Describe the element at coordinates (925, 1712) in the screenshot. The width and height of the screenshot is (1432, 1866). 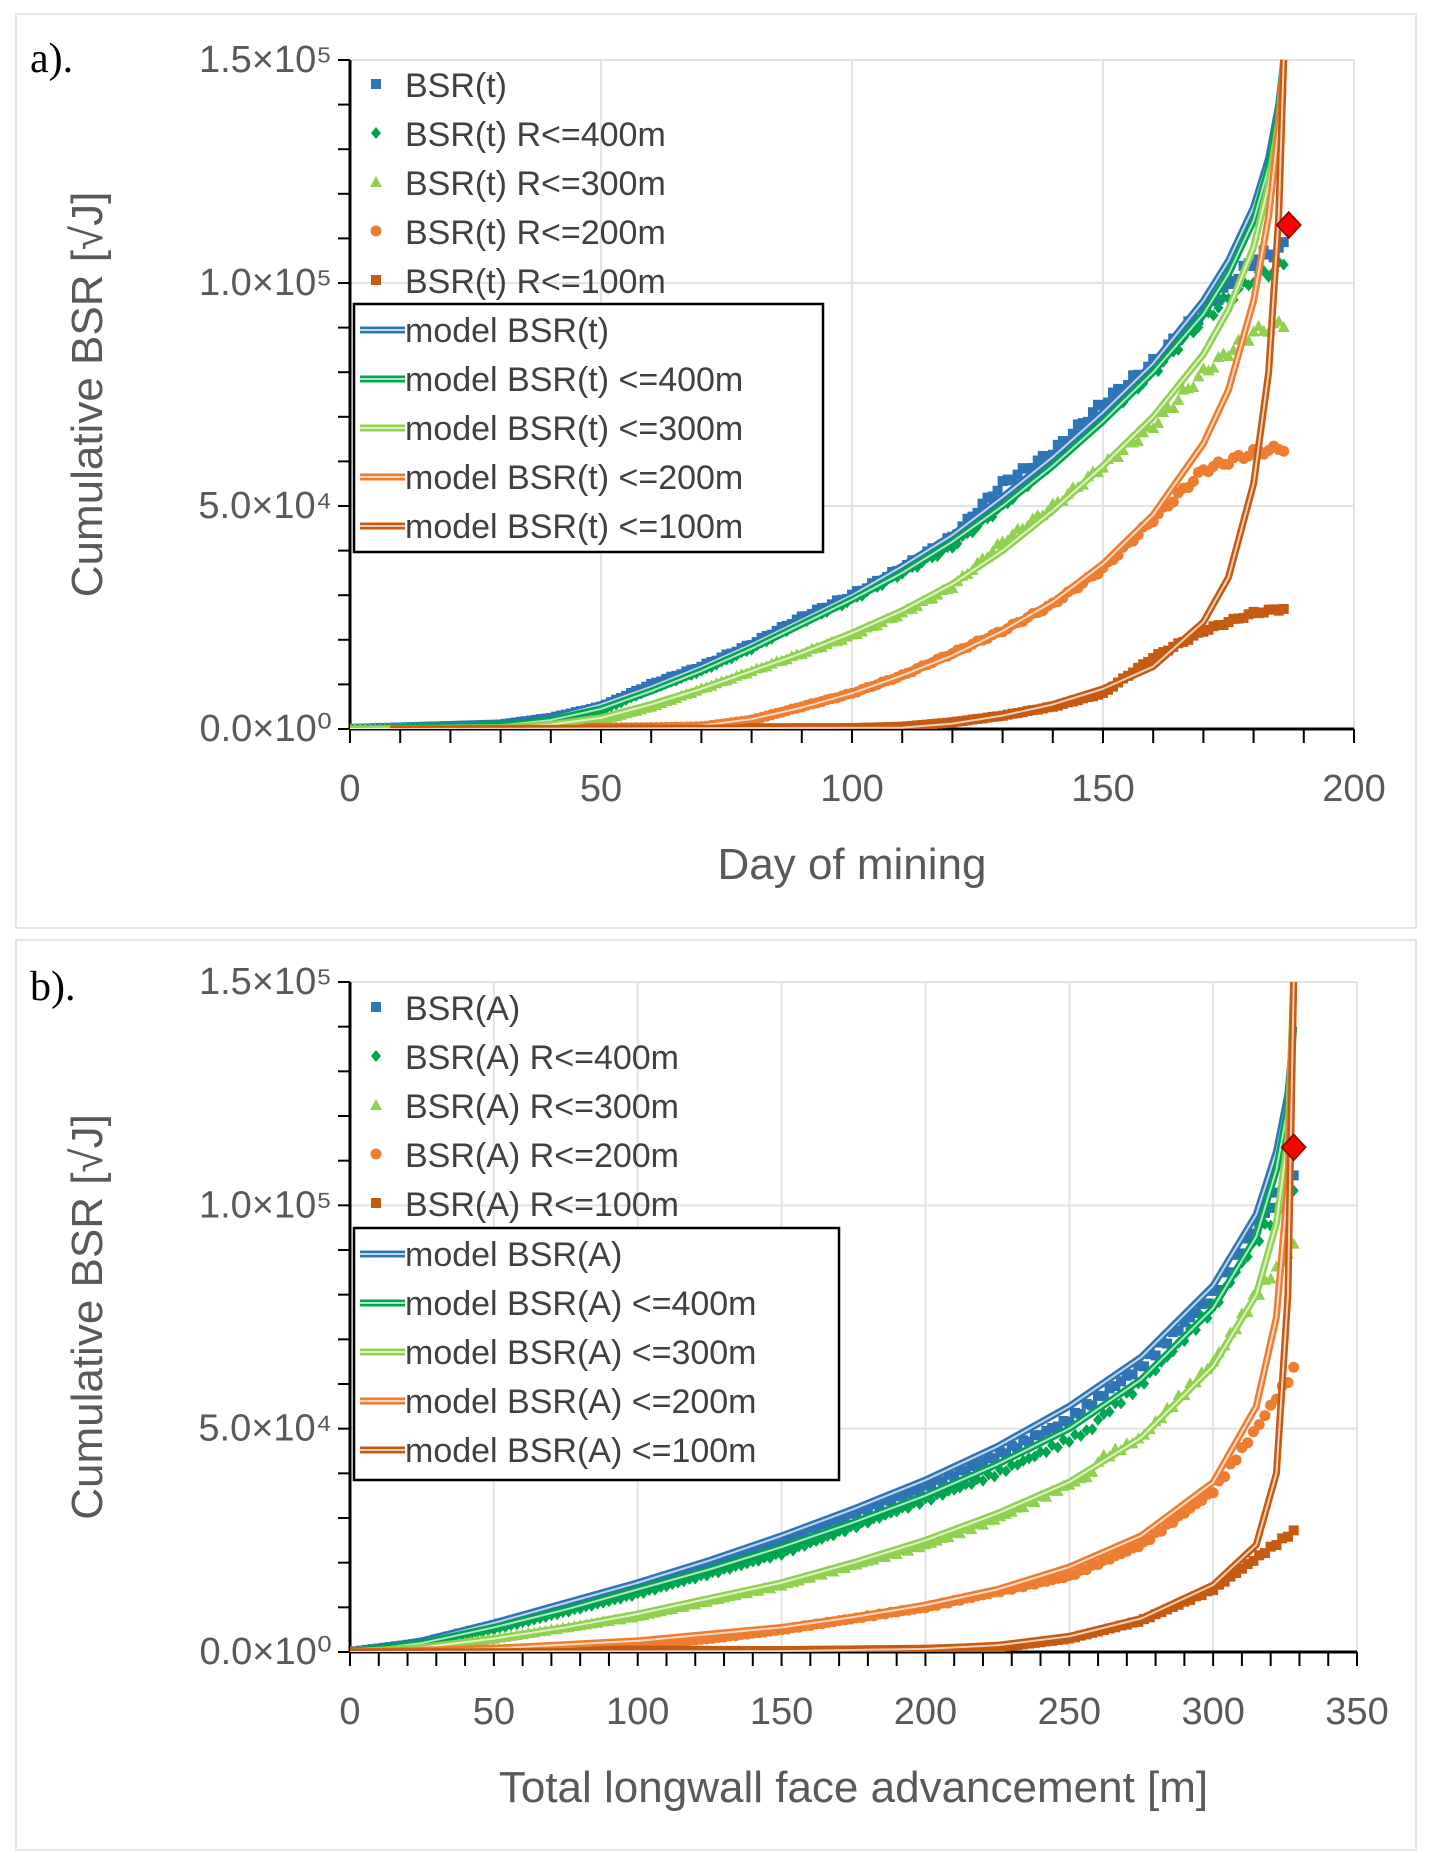
I see `x-tick-label: 200` at that location.